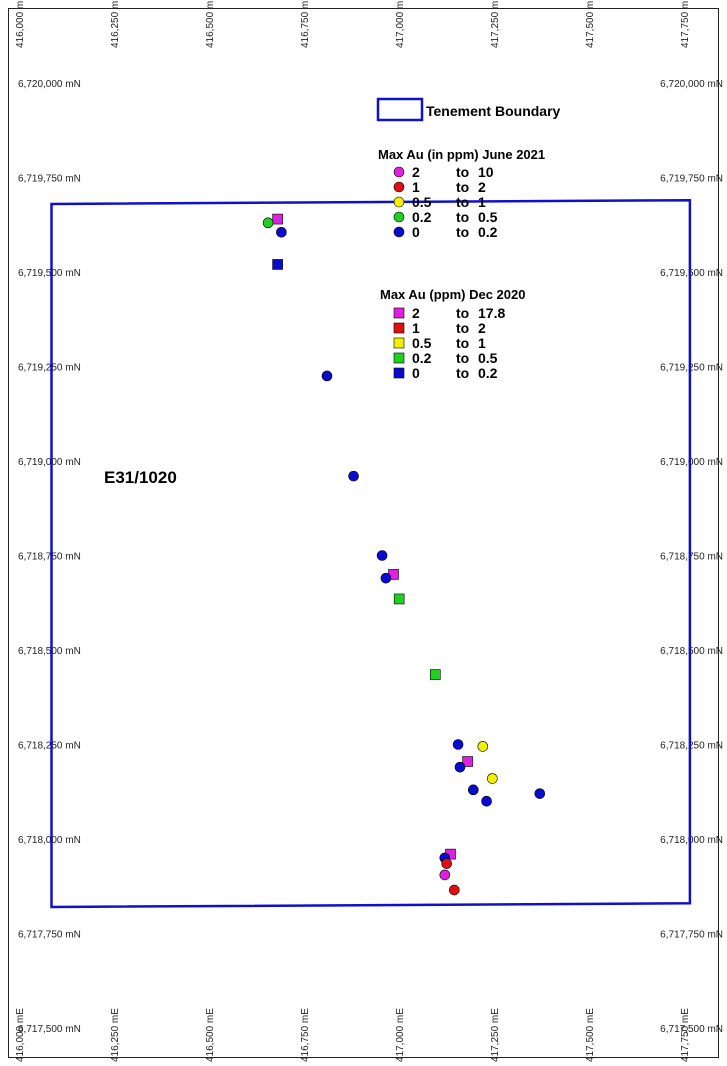 Image resolution: width=727 pixels, height=1066 pixels. What do you see at coordinates (416, 172) in the screenshot?
I see `june-legend-lower: 2` at bounding box center [416, 172].